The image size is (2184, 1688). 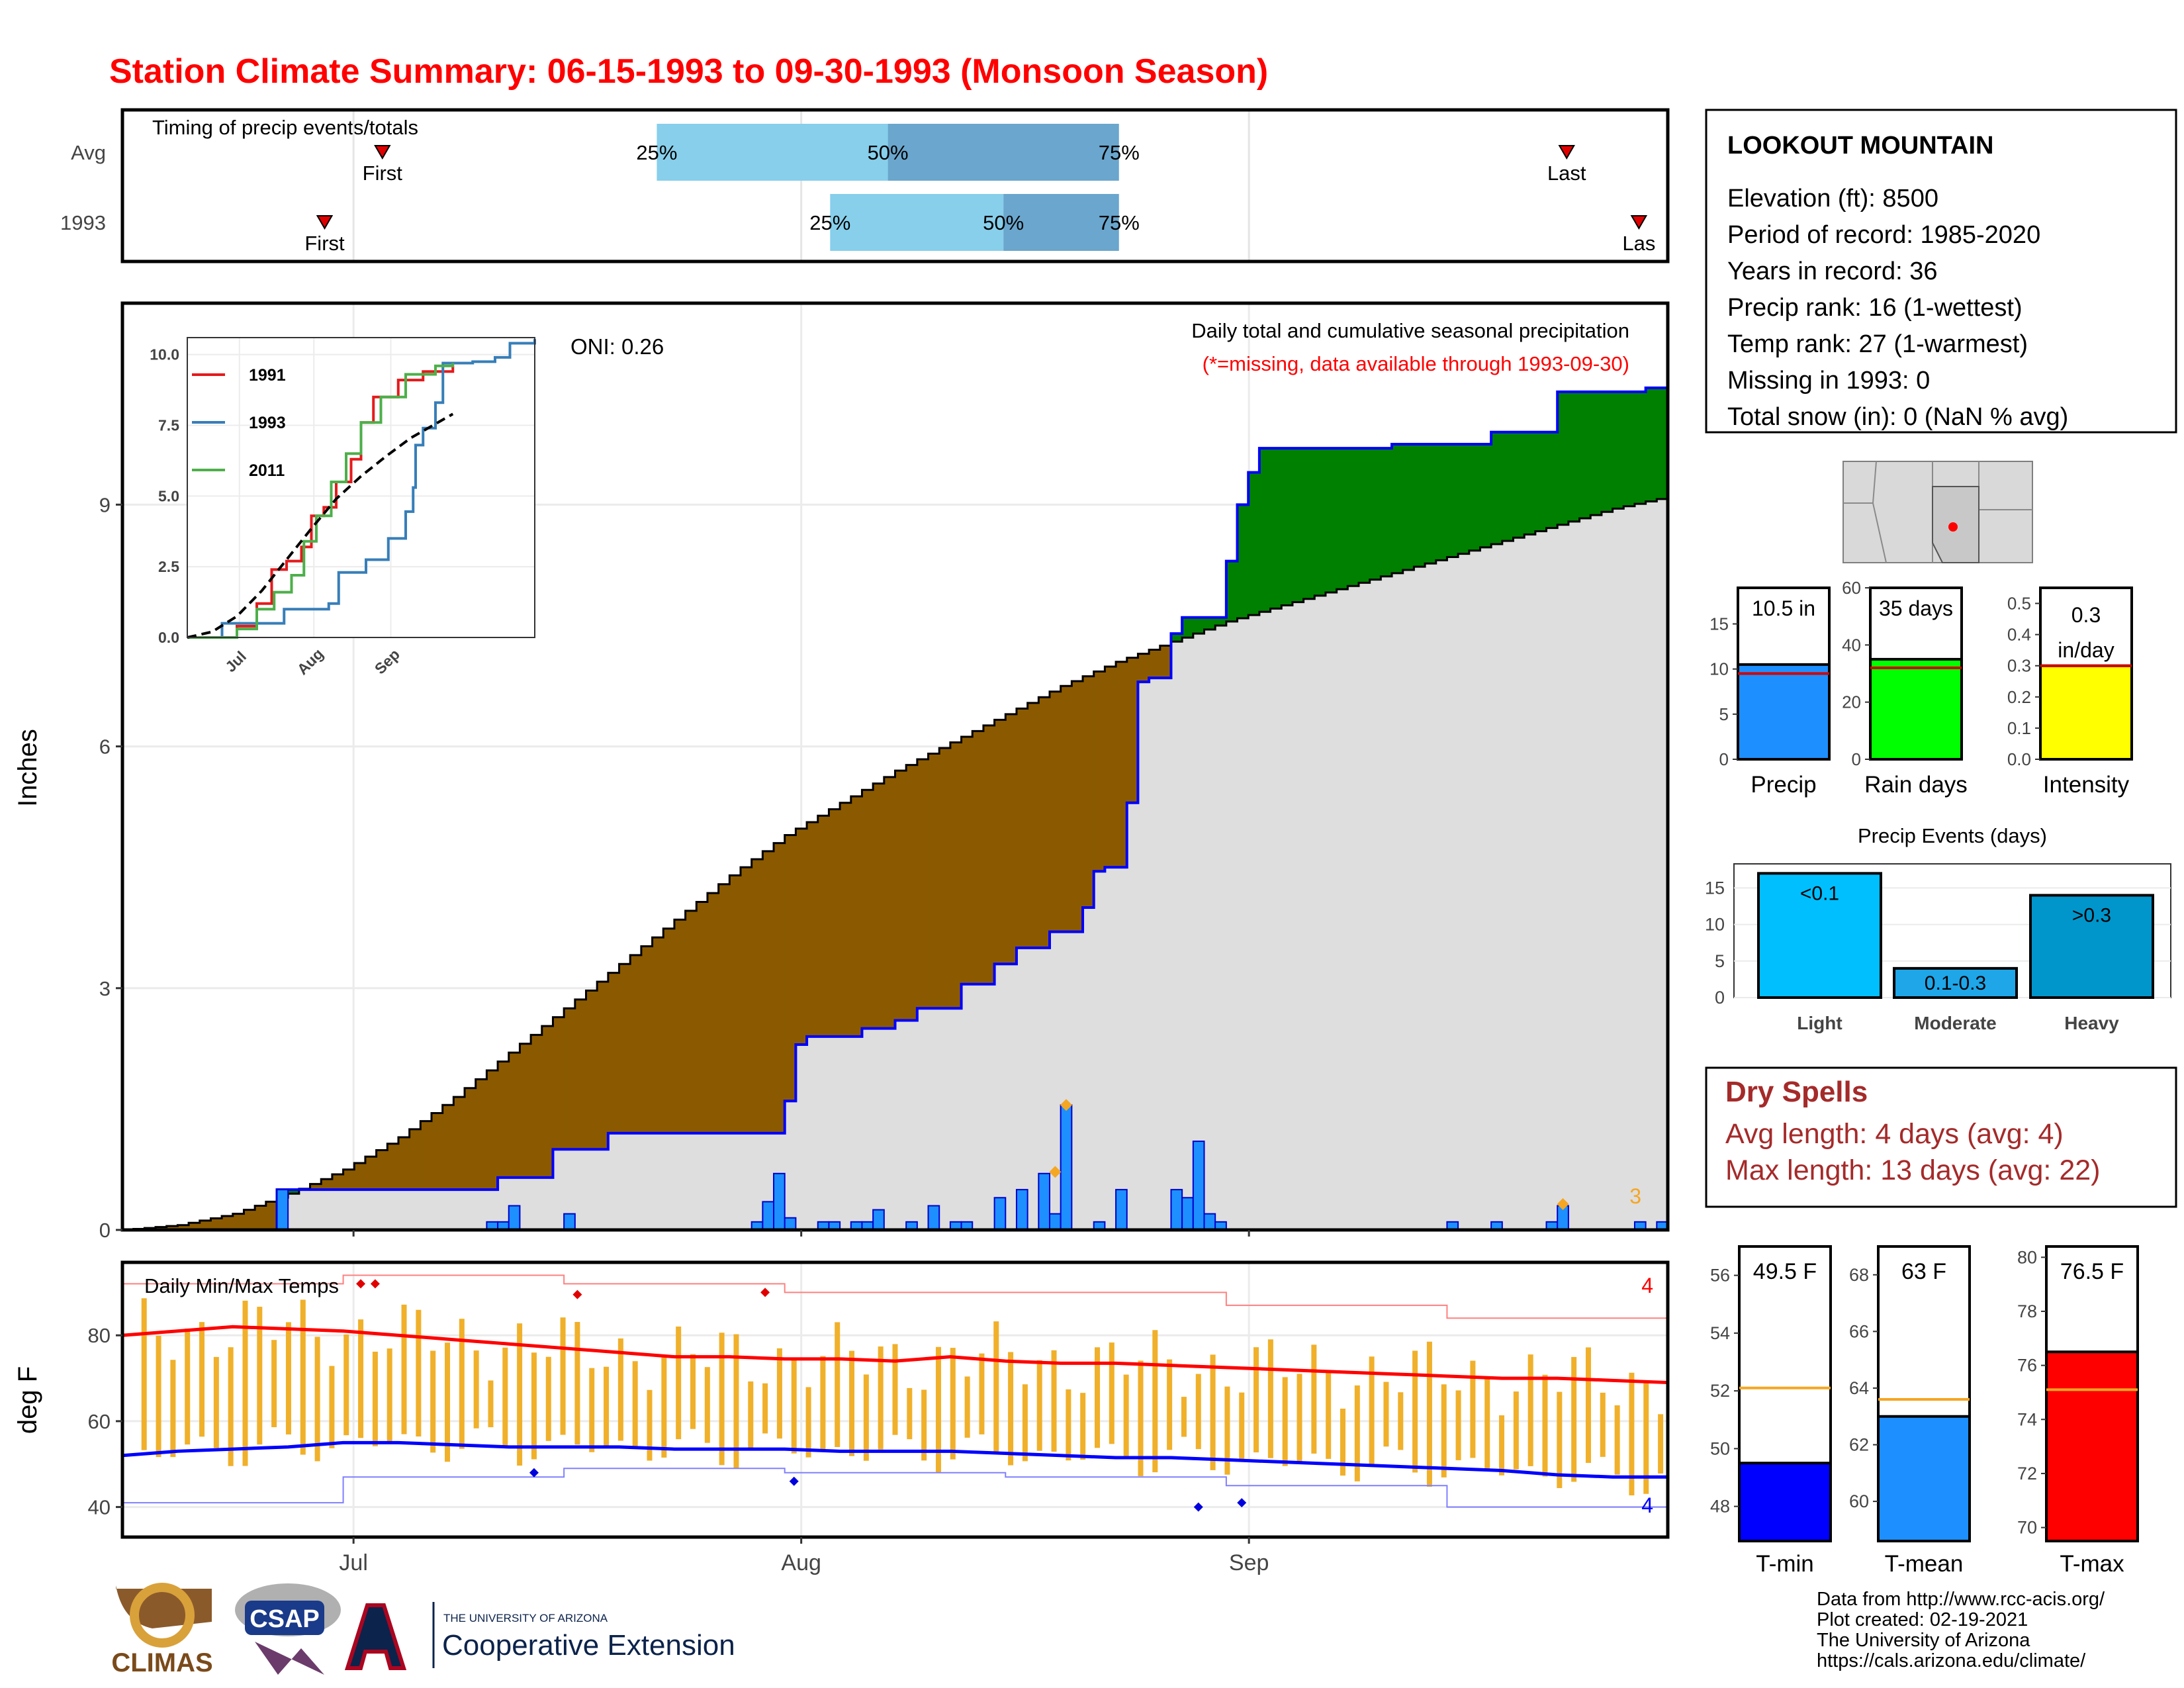 I want to click on inset-y-tick-label: 7.5, so click(x=168, y=425).